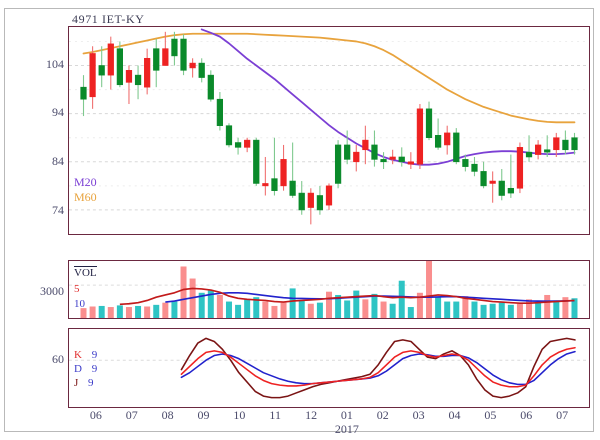  I want to click on volume-ytick-3000: 3000, so click(52, 291).